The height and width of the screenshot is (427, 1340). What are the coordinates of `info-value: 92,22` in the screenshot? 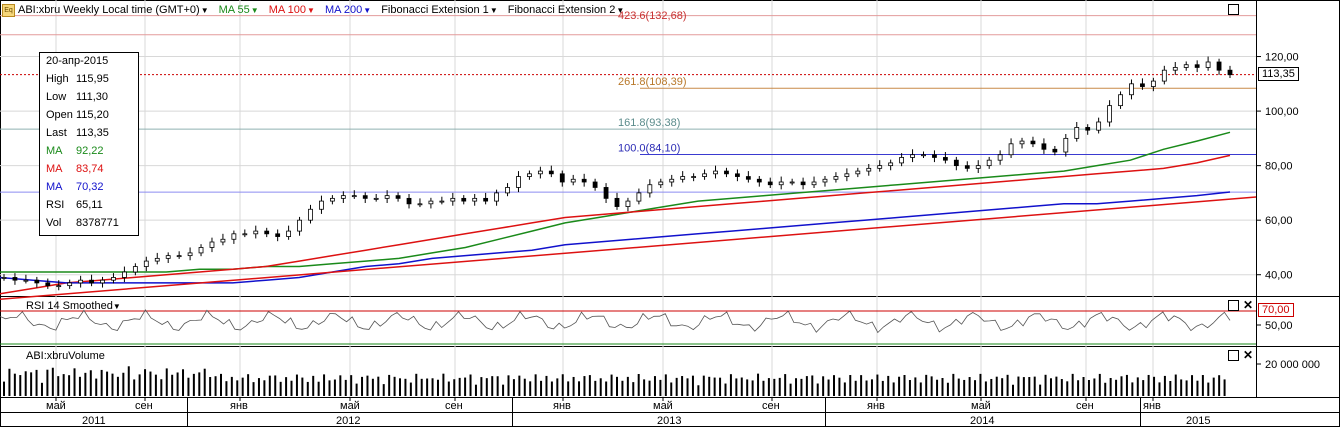 It's located at (90, 151).